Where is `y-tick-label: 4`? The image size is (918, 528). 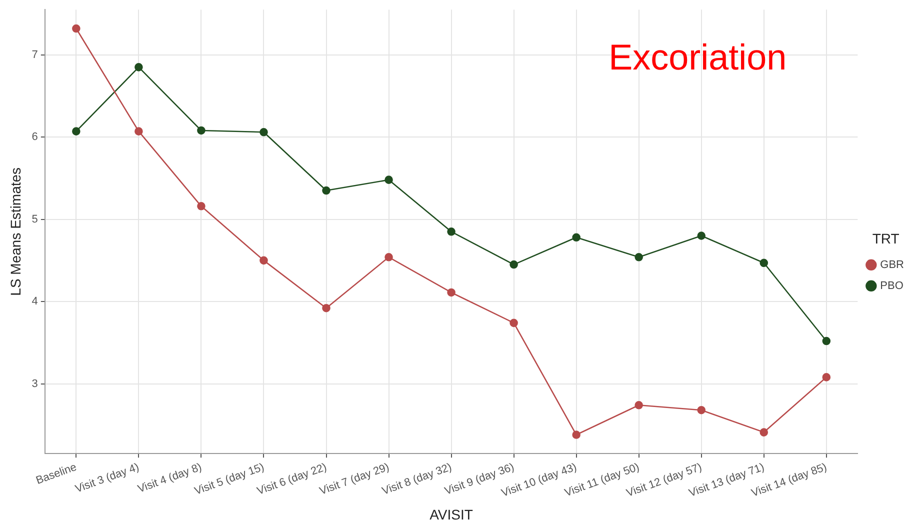 y-tick-label: 4 is located at coordinates (35, 302).